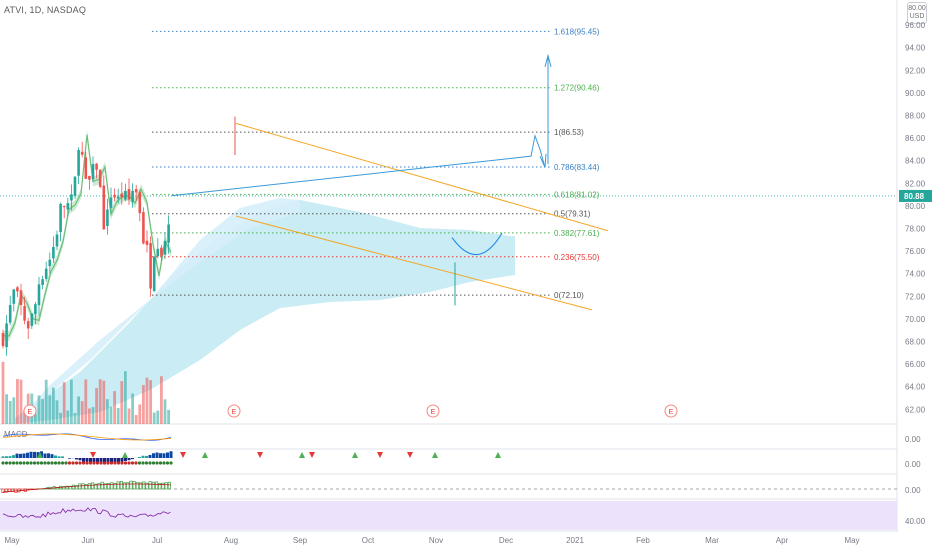  What do you see at coordinates (915, 161) in the screenshot?
I see `y-tick-label-7: 84.00` at bounding box center [915, 161].